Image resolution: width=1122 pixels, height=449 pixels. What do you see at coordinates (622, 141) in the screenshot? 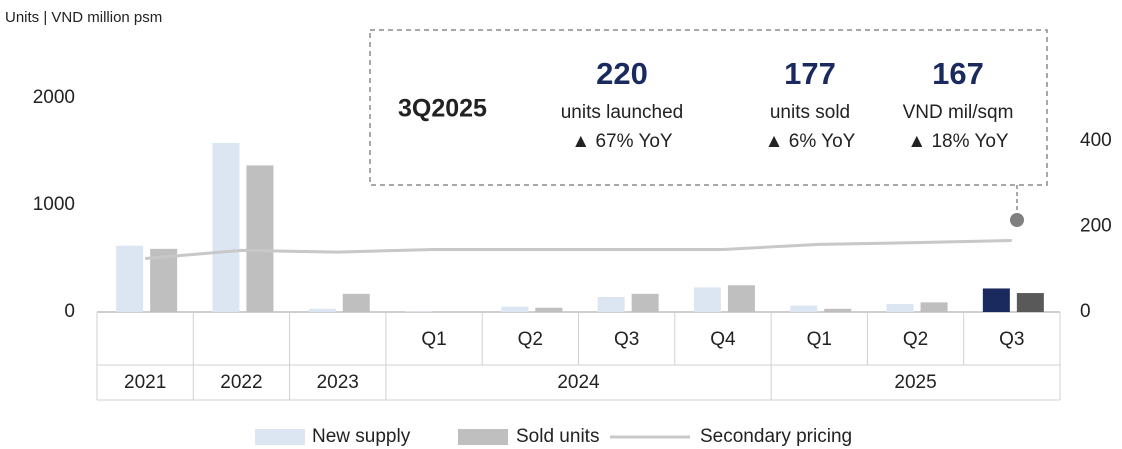
I see `stat-change: ▲ 67% YoY` at bounding box center [622, 141].